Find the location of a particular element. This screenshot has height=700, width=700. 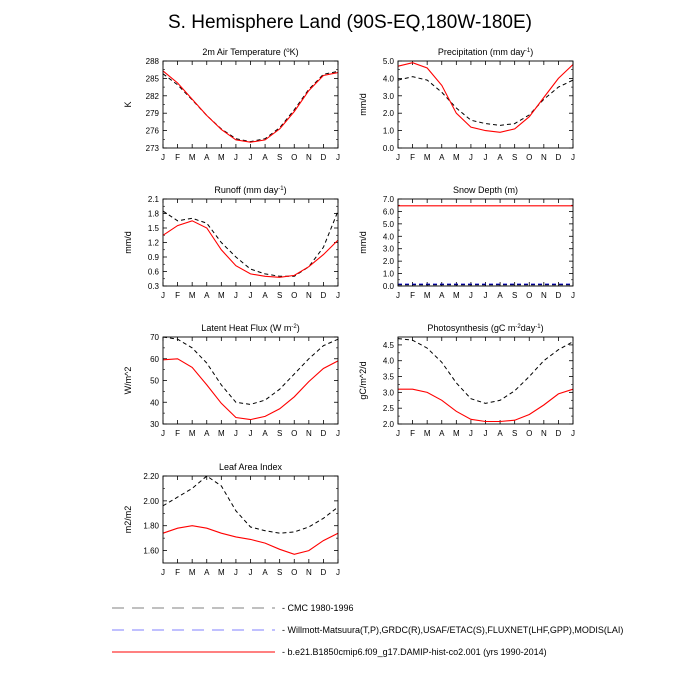

y-tick-label: 2.20 is located at coordinates (151, 476).